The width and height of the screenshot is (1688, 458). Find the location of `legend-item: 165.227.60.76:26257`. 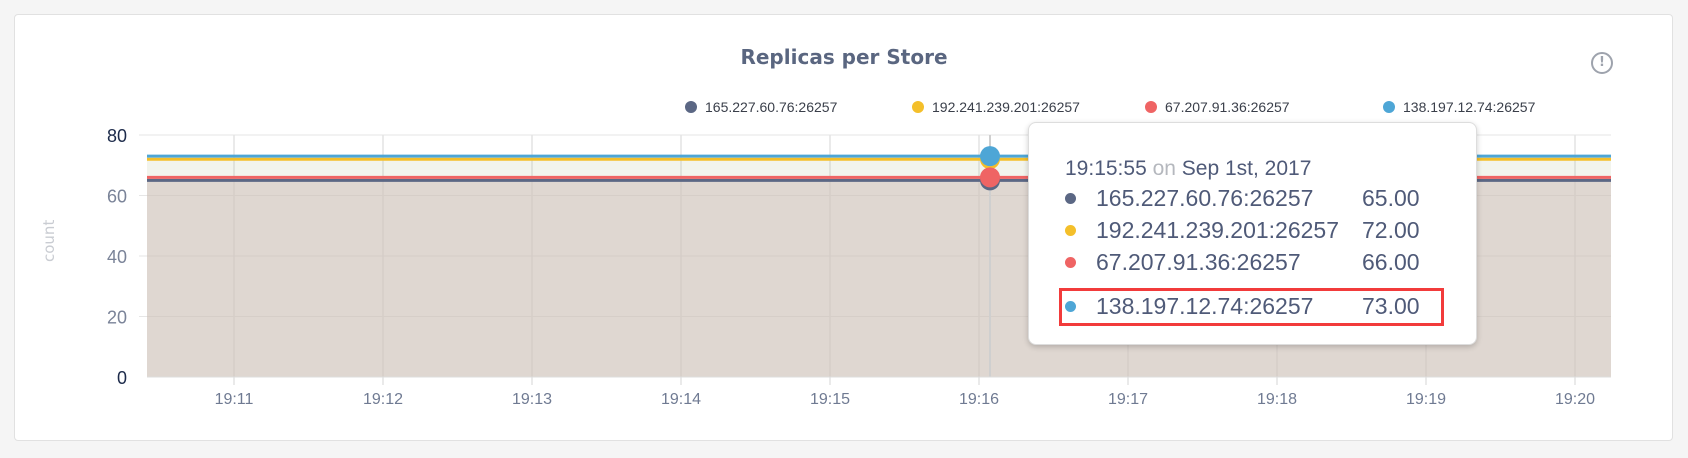

legend-item: 165.227.60.76:26257 is located at coordinates (761, 107).